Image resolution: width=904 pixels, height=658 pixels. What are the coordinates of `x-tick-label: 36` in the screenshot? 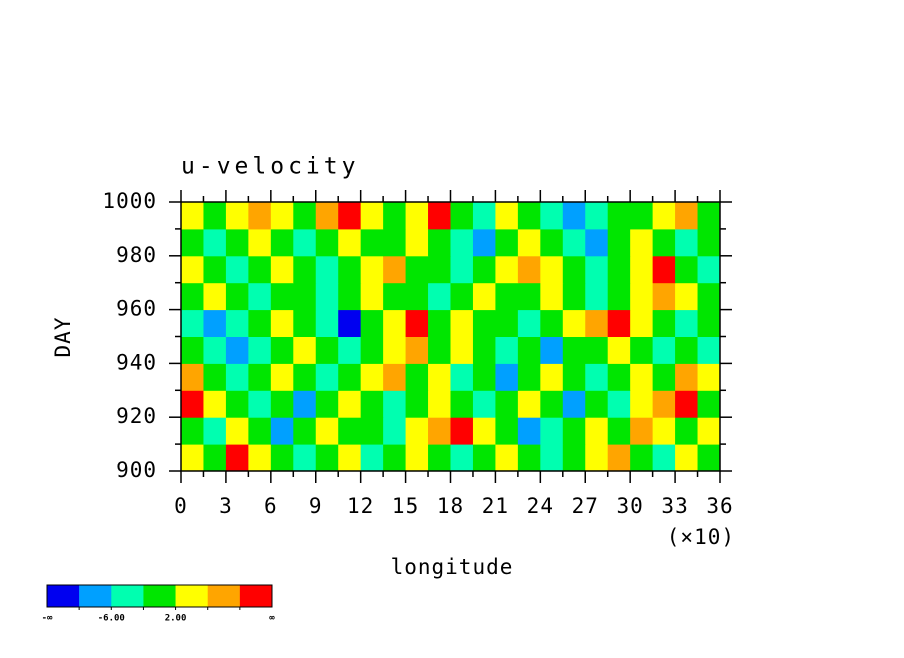 It's located at (719, 506).